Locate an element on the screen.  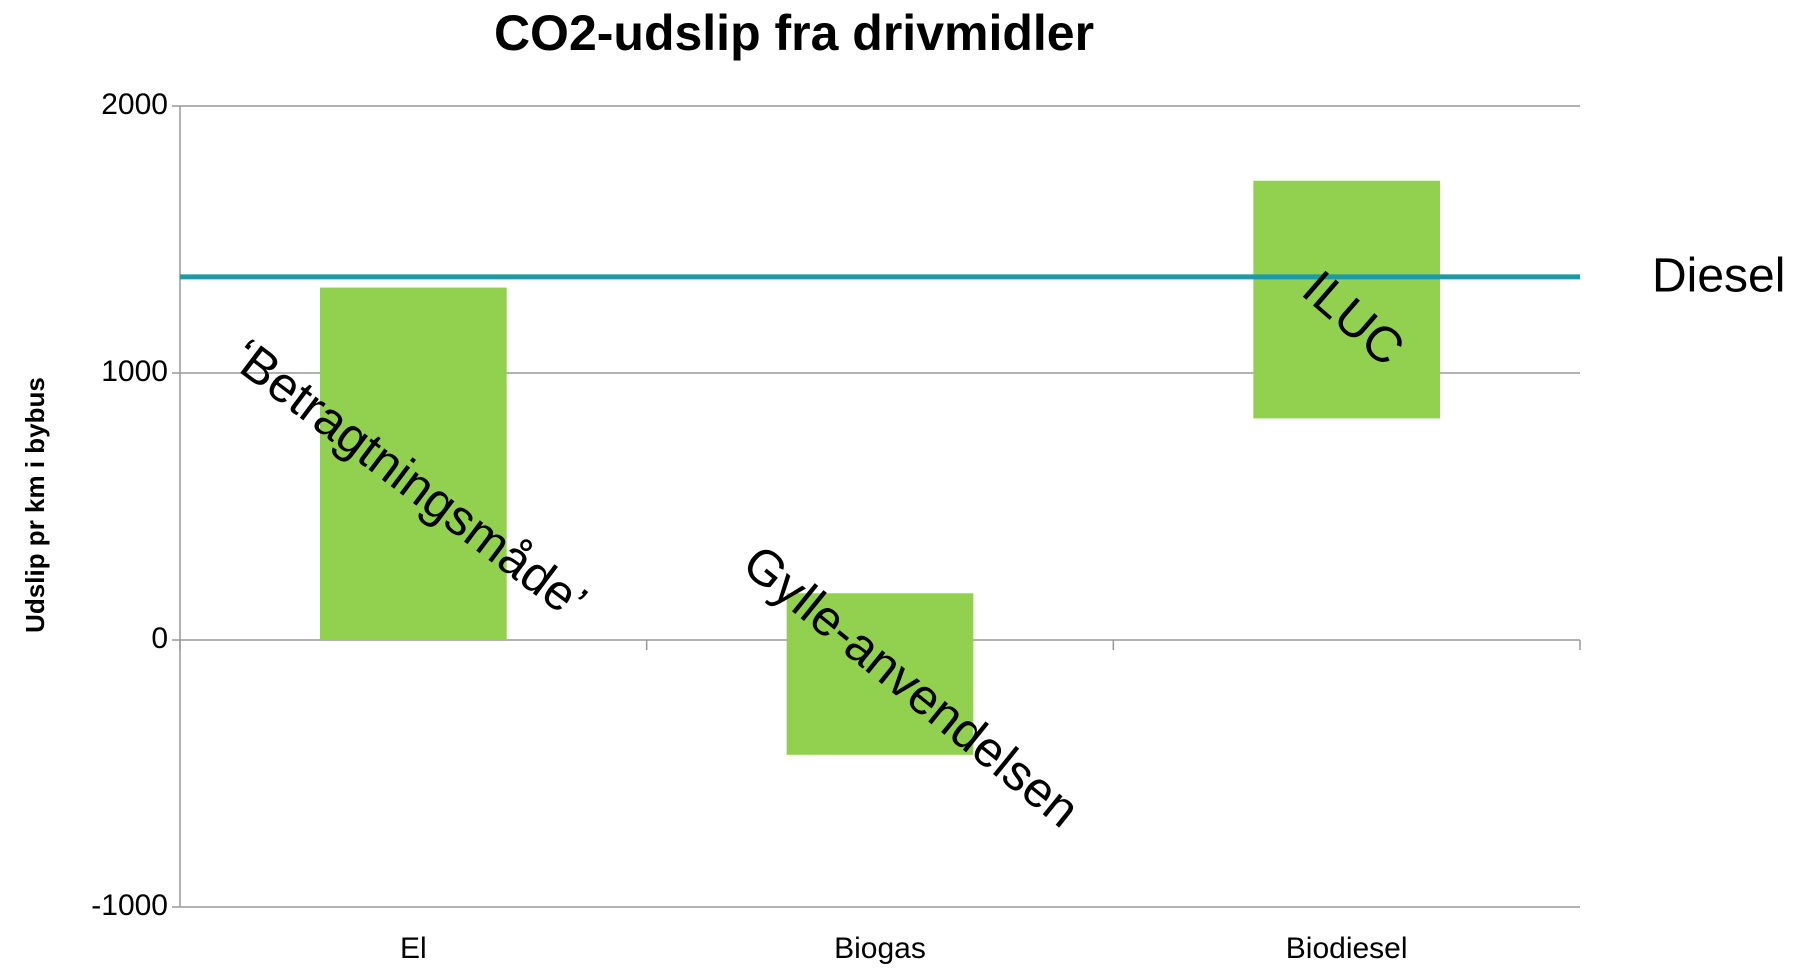
chart-title: CO2-udslip fra drivmidler is located at coordinates (794, 33).